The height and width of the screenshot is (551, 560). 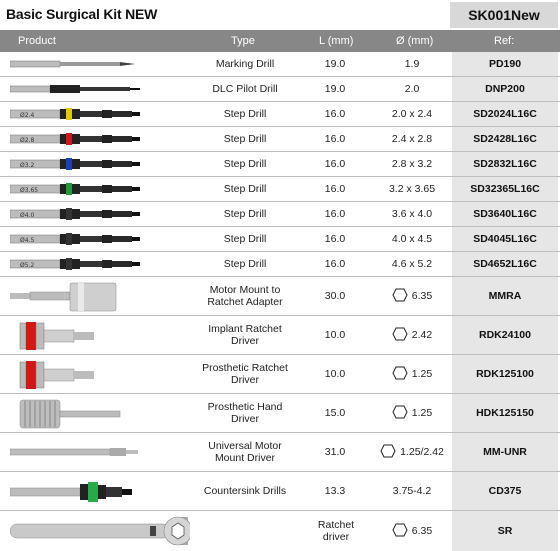 What do you see at coordinates (422, 413) in the screenshot?
I see `product-diameter-value: 1.25` at bounding box center [422, 413].